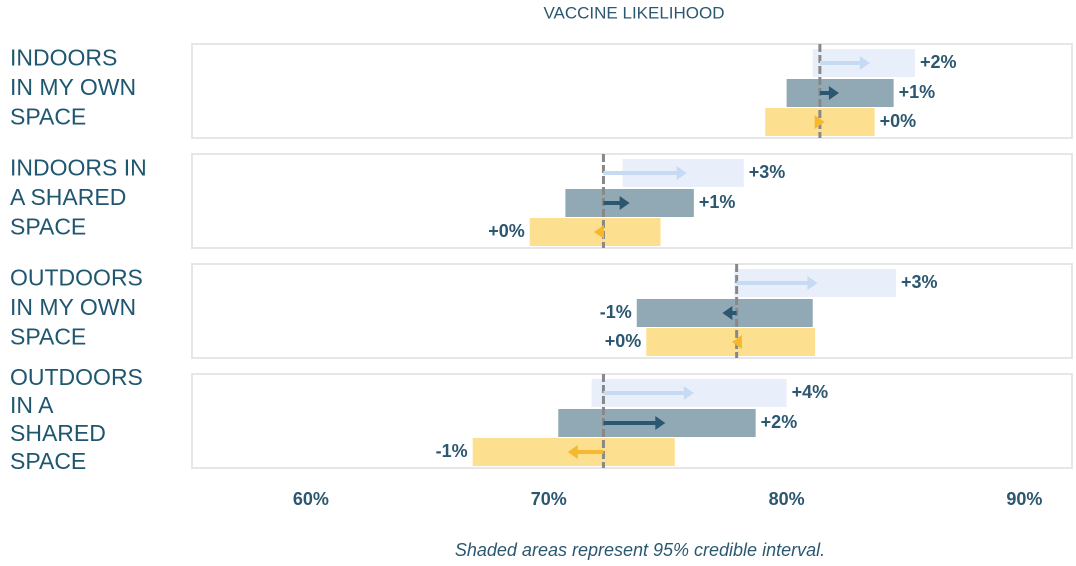 Image resolution: width=1076 pixels, height=566 pixels. I want to click on category-label: SHARED, so click(58, 433).